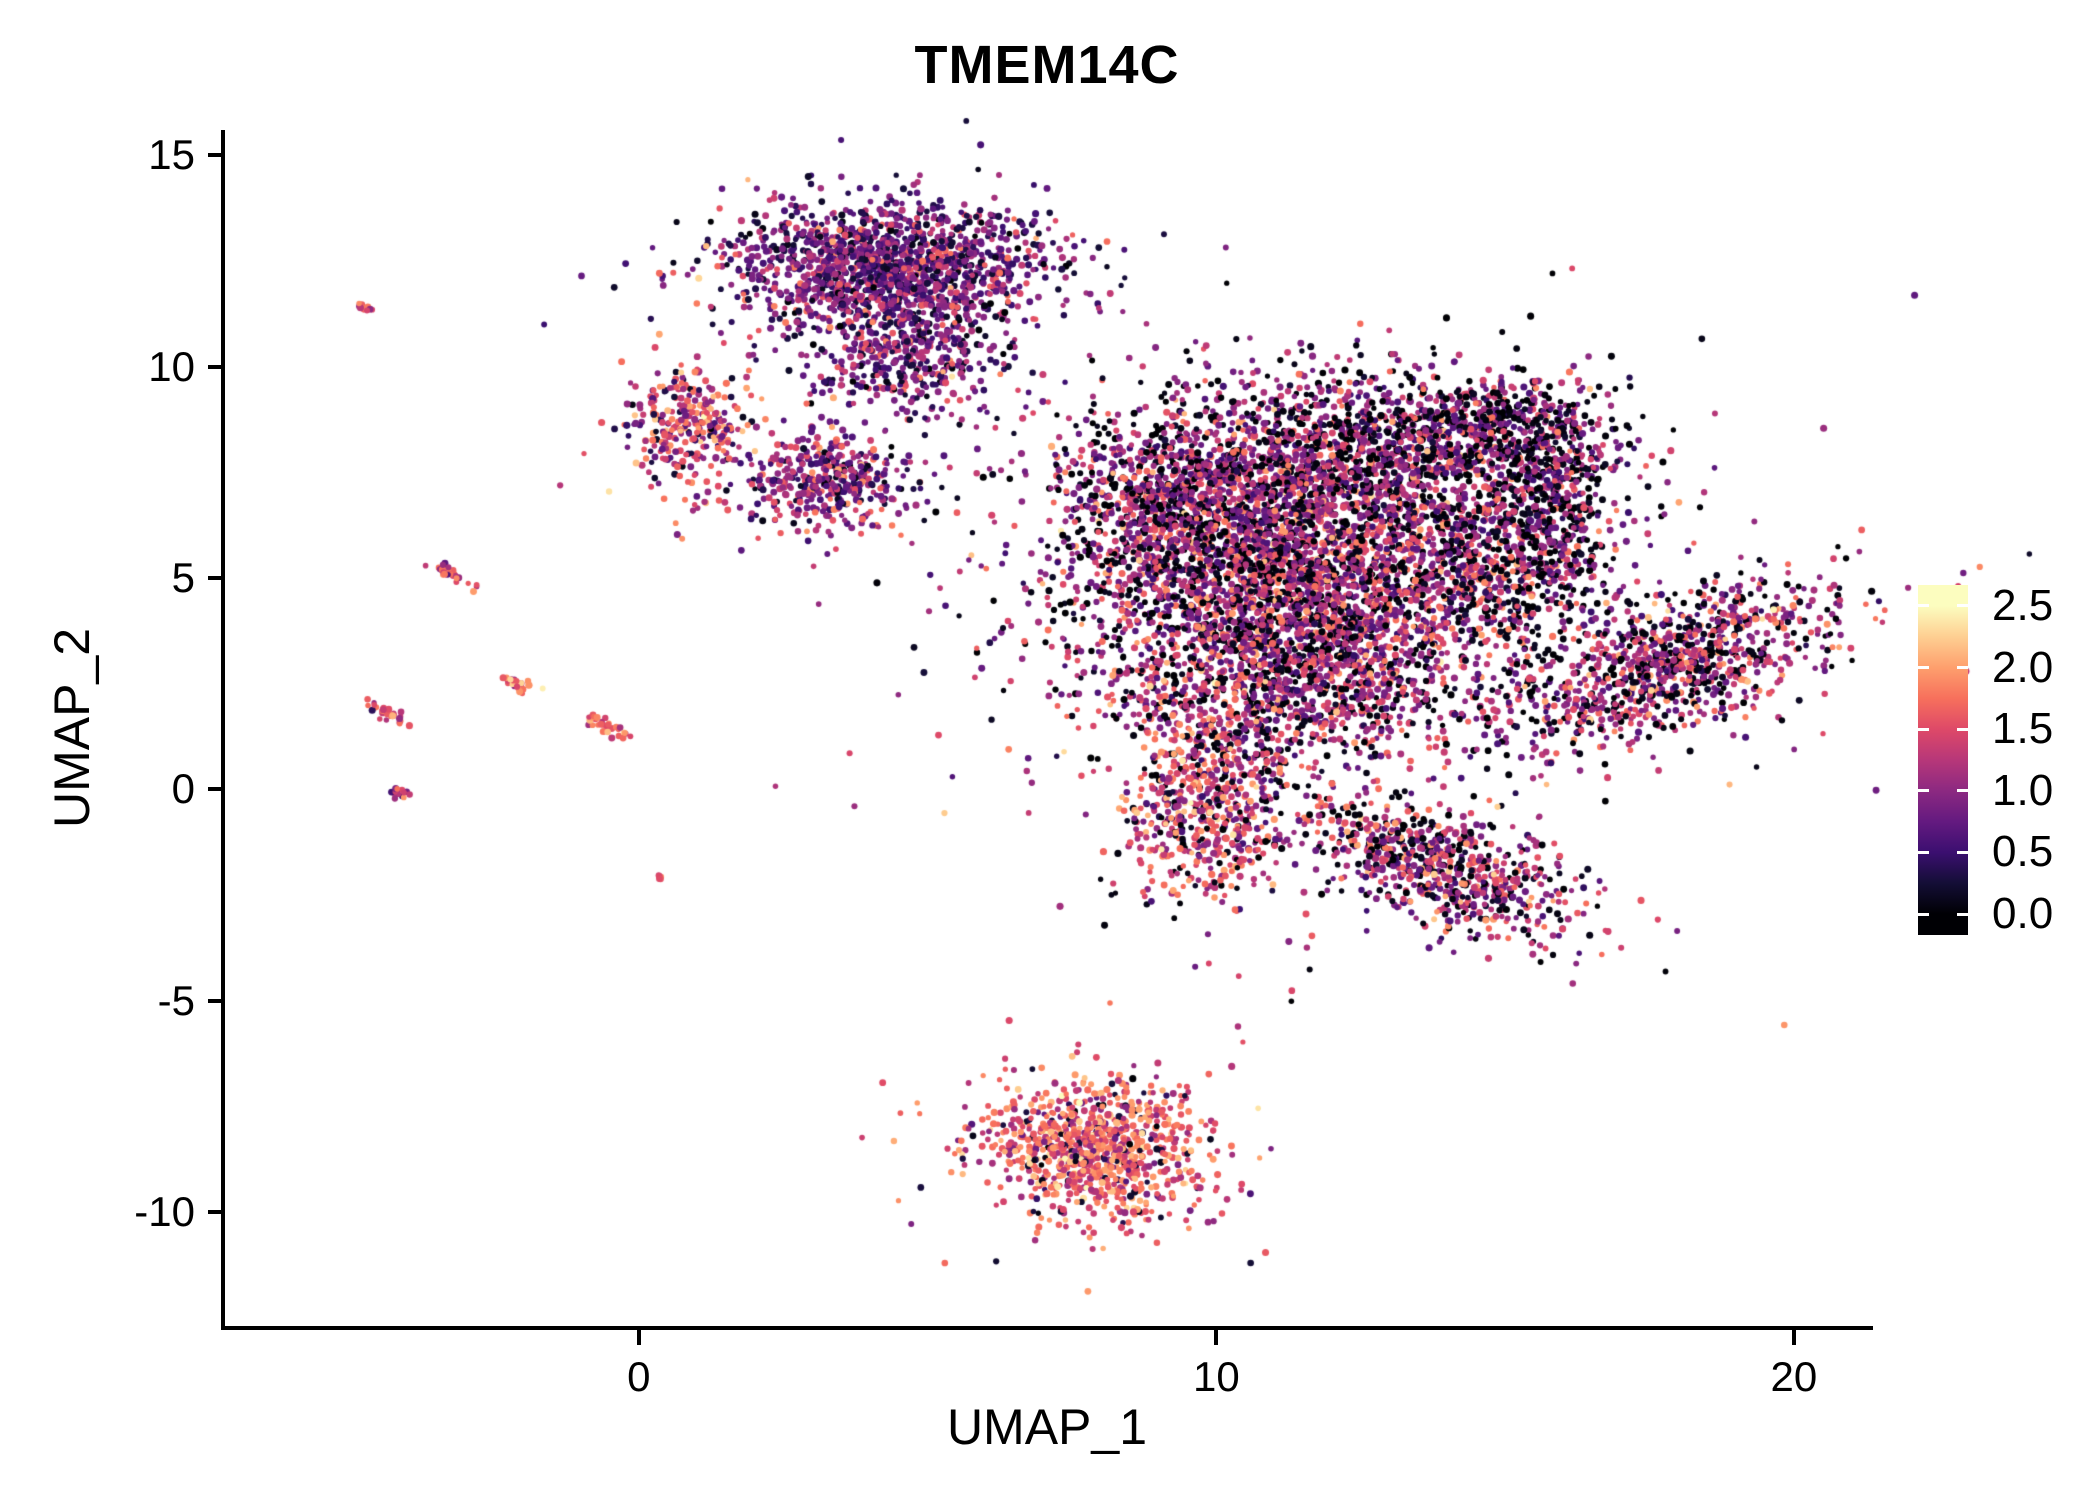 The image size is (2100, 1500). What do you see at coordinates (183, 789) in the screenshot?
I see `y-tick-label: 0` at bounding box center [183, 789].